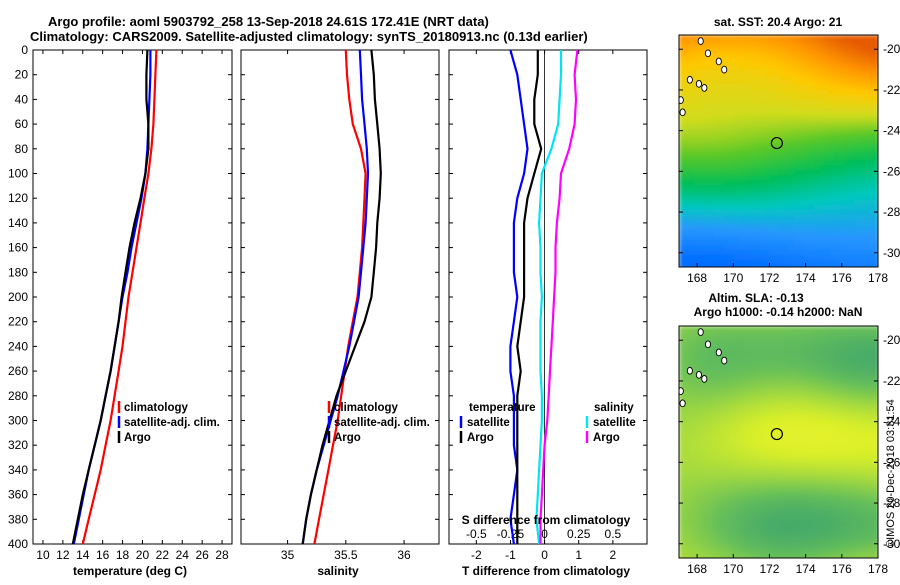  I want to click on sla-map-title: Altim. SLA: -0.13, so click(756, 298).